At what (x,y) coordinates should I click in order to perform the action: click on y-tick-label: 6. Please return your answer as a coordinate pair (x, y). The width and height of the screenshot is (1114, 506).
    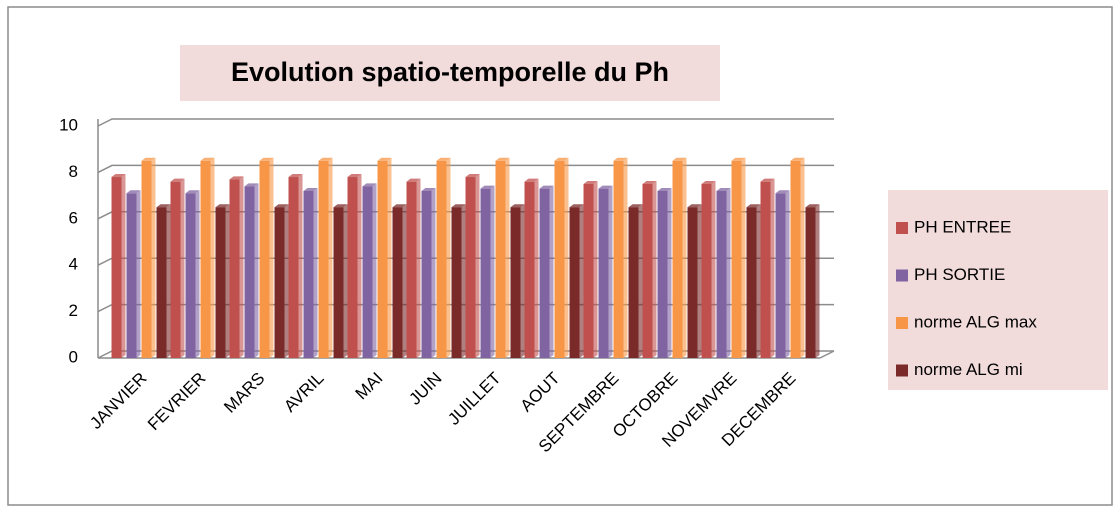
    Looking at the image, I should click on (73, 217).